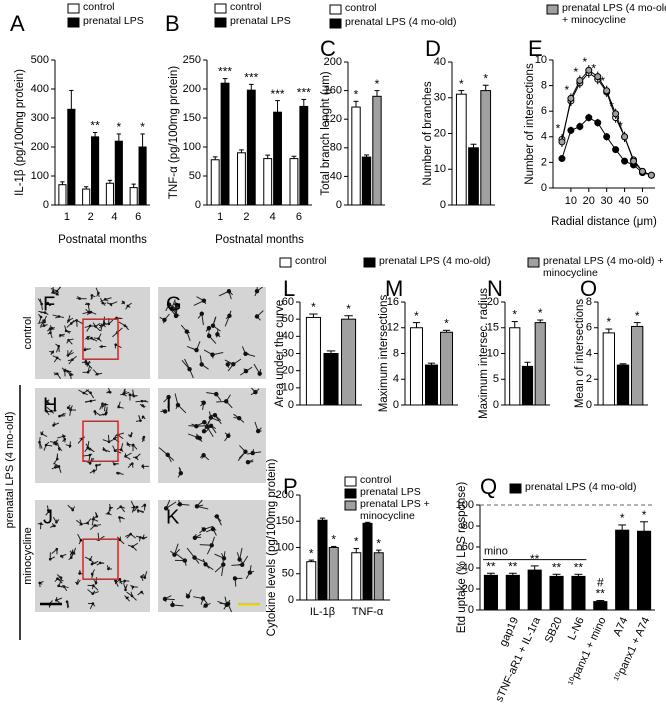 The image size is (666, 705). Describe the element at coordinates (493, 328) in the screenshot. I see `y-tick-label: 15` at that location.